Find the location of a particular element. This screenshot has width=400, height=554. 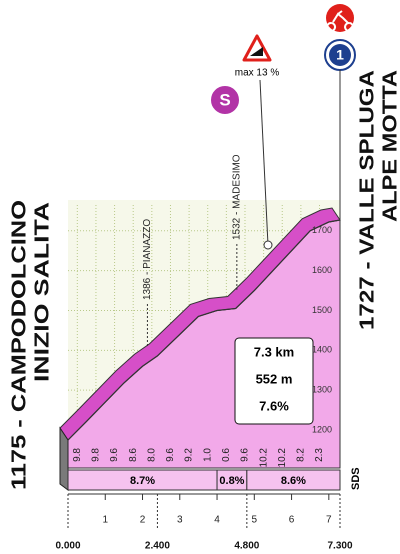

x-tick-label: 6 is located at coordinates (292, 520).